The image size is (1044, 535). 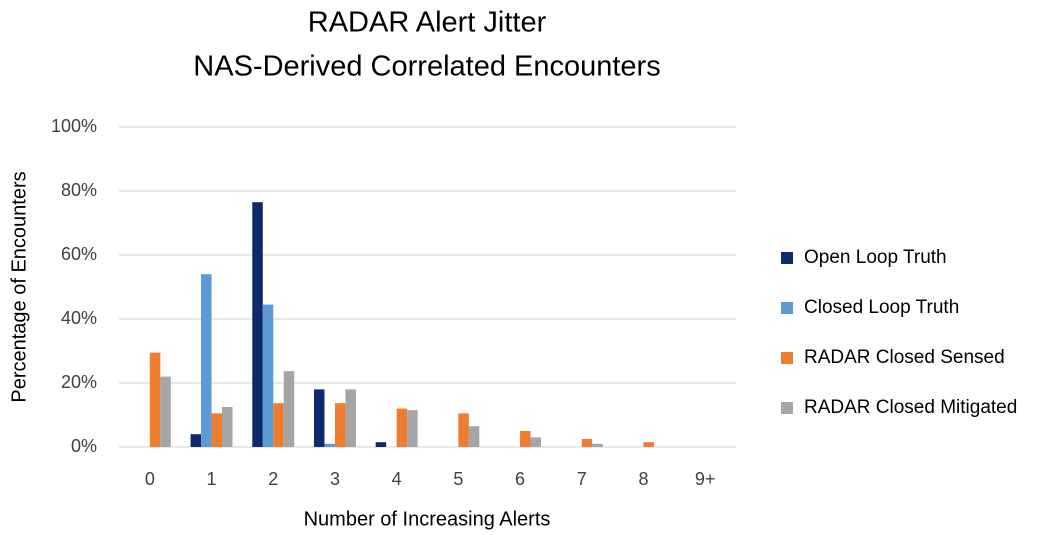 What do you see at coordinates (19, 286) in the screenshot?
I see `y-axis-title: Percentage of Encounters` at bounding box center [19, 286].